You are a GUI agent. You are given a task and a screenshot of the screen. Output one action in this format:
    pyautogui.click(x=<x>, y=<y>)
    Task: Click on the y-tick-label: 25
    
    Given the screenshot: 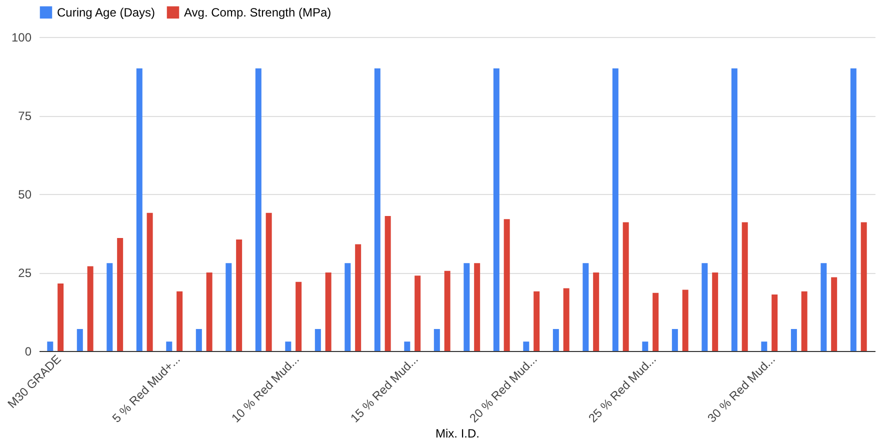 What is the action you would take?
    pyautogui.click(x=25, y=273)
    